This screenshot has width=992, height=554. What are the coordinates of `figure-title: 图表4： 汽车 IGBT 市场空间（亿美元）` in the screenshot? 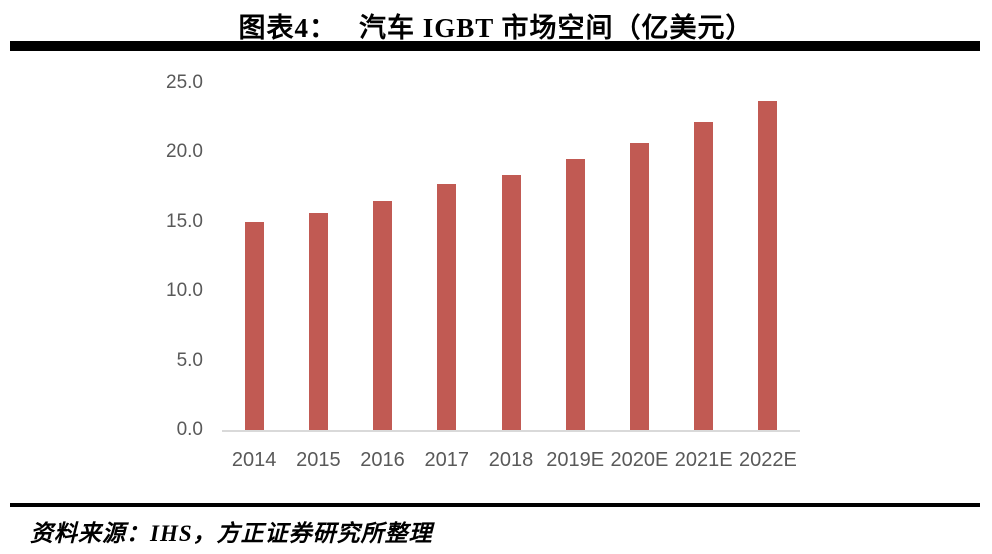 It's located at (496, 25).